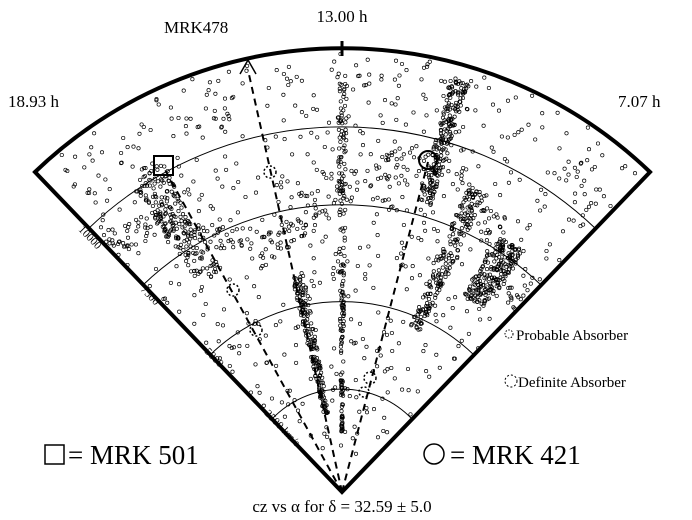 This screenshot has height=520, width=692. I want to click on center-ra: 13.00 h, so click(343, 16).